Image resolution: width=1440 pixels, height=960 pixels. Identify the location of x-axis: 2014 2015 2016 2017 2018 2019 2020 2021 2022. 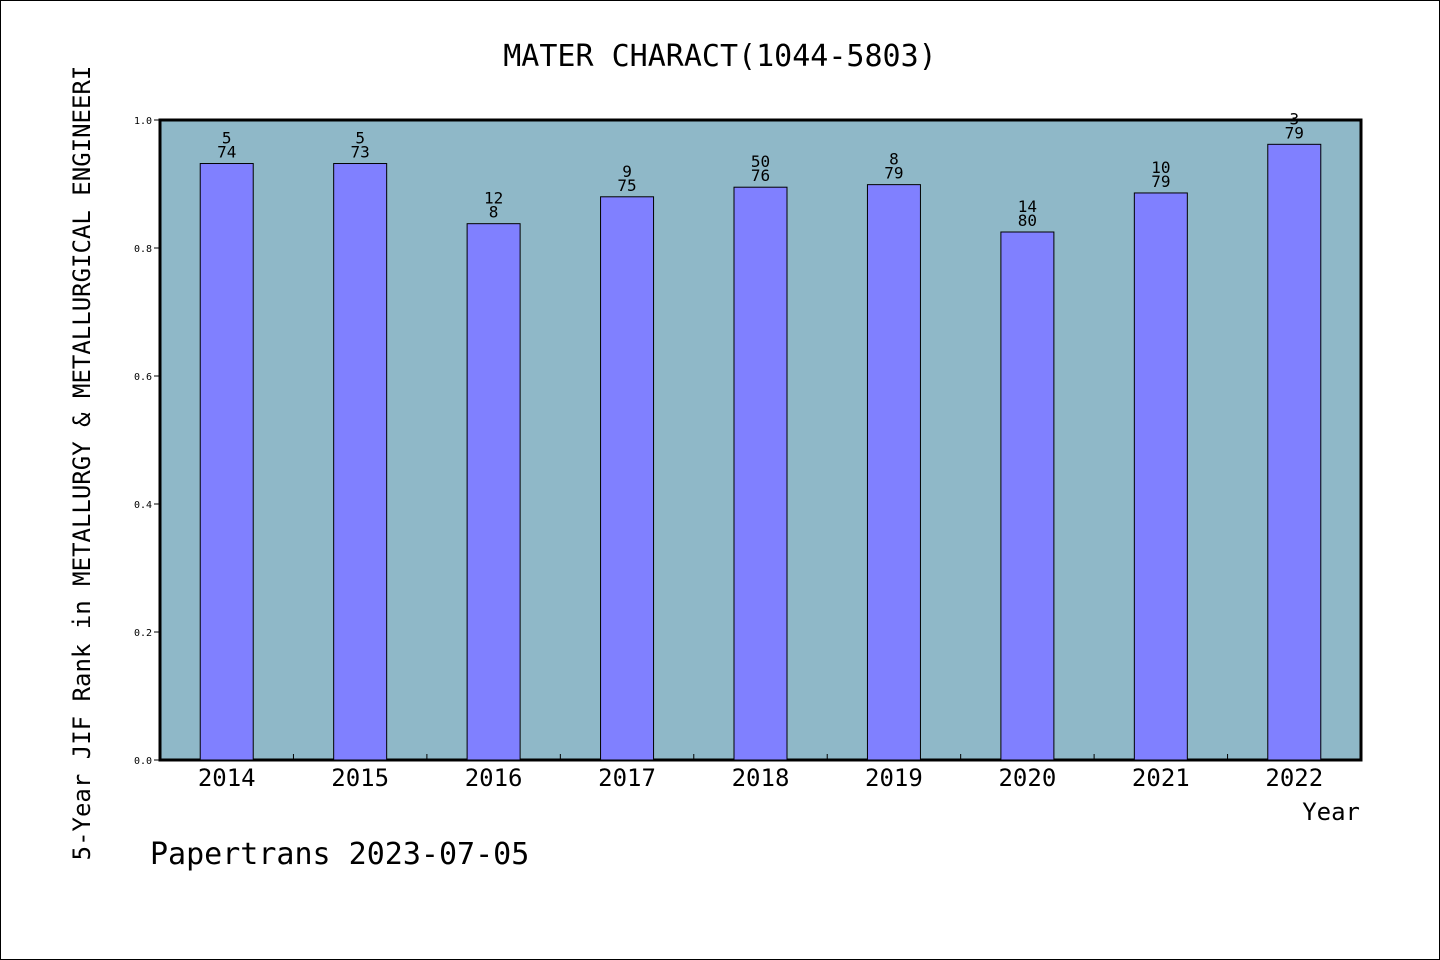
(760, 773).